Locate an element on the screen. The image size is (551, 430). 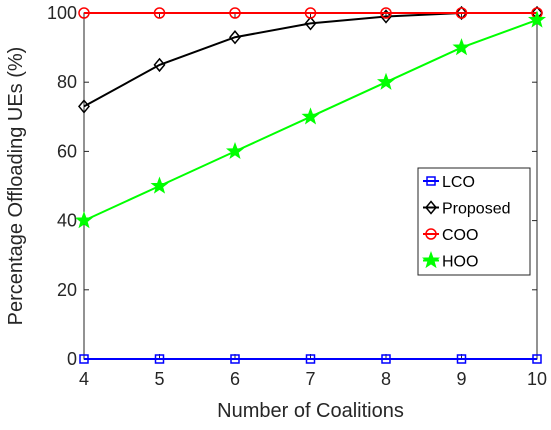
legend-marker-hoo is located at coordinates (431, 260).